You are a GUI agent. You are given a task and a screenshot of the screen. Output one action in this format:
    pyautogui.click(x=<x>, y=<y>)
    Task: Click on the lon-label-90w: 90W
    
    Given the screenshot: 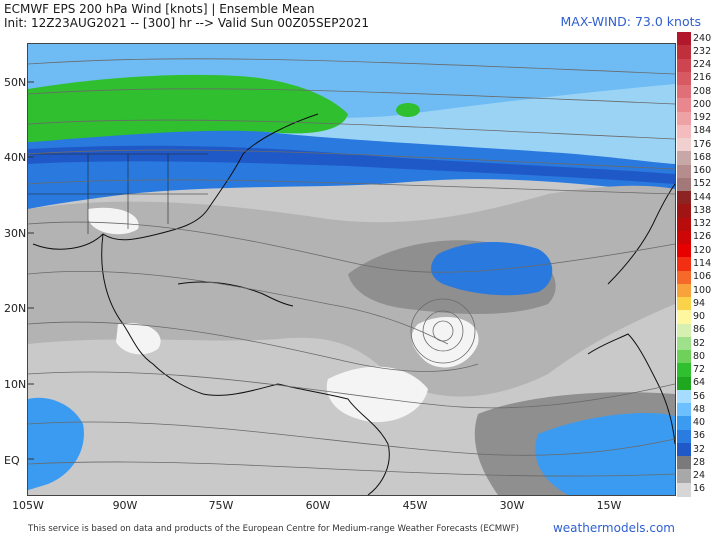 What is the action you would take?
    pyautogui.click(x=125, y=505)
    